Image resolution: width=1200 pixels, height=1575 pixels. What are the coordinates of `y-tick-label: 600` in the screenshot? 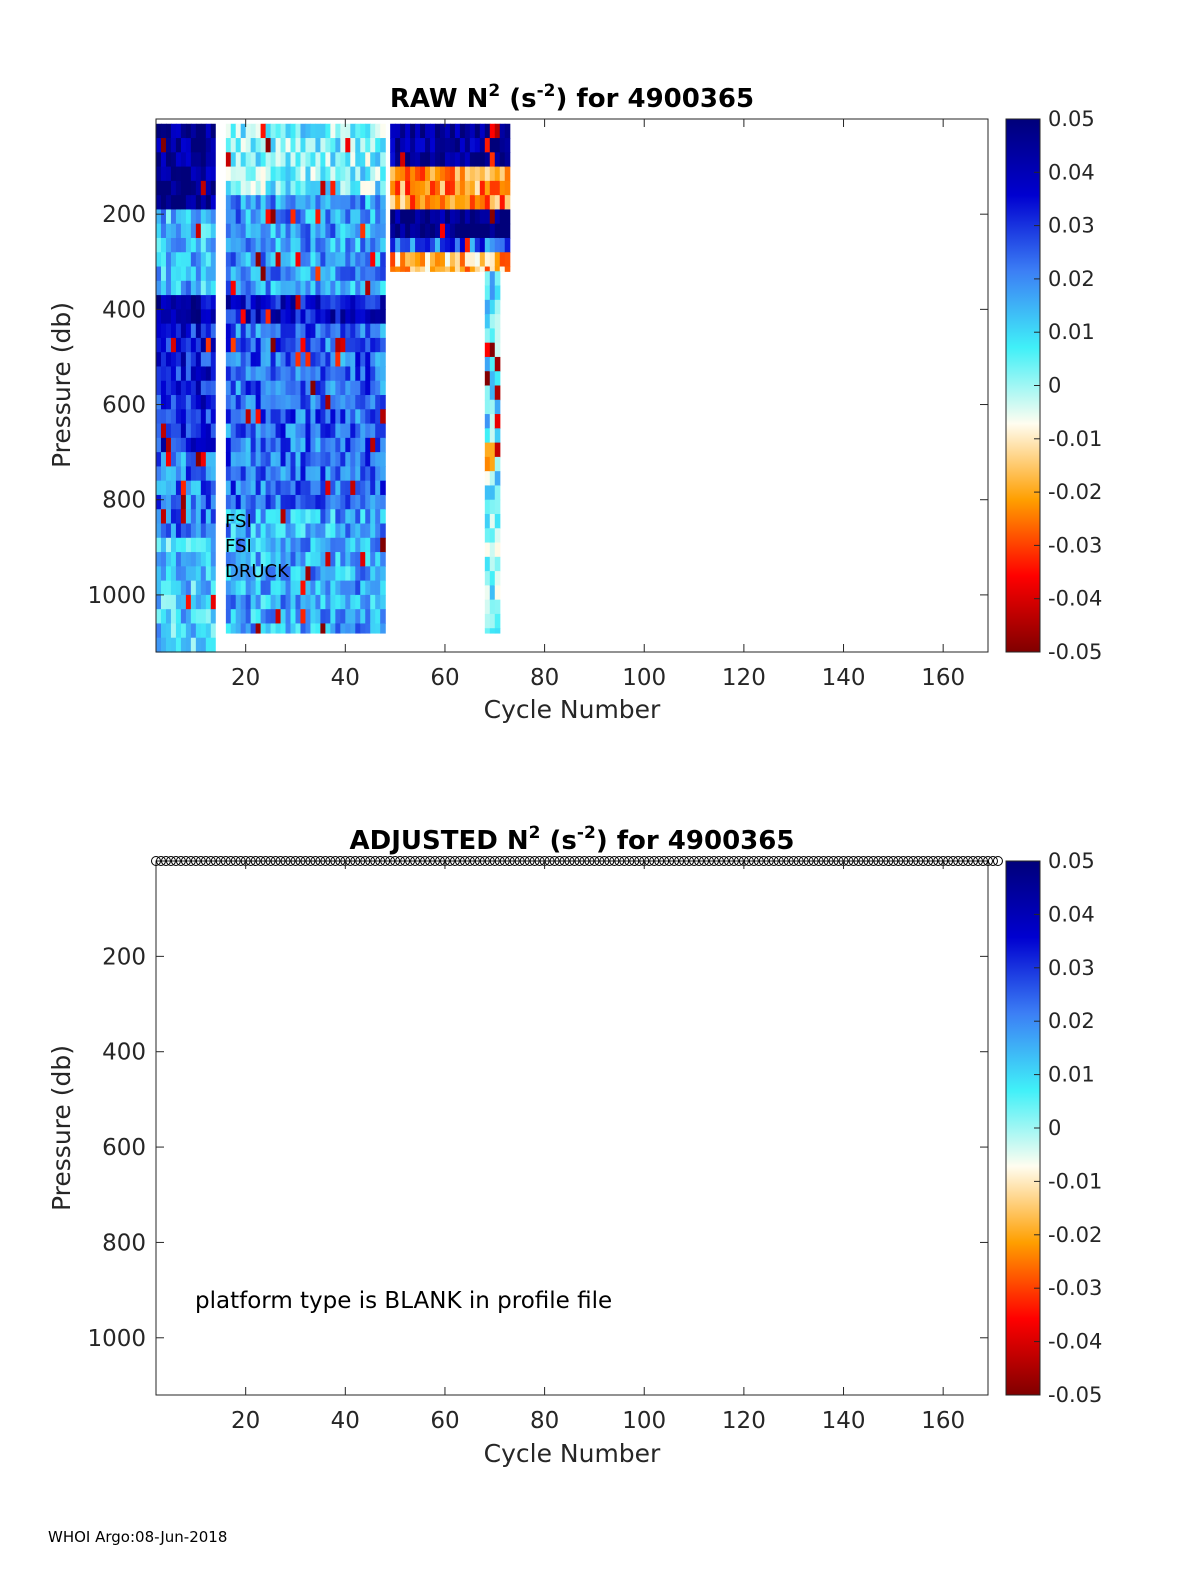 It's located at (124, 406).